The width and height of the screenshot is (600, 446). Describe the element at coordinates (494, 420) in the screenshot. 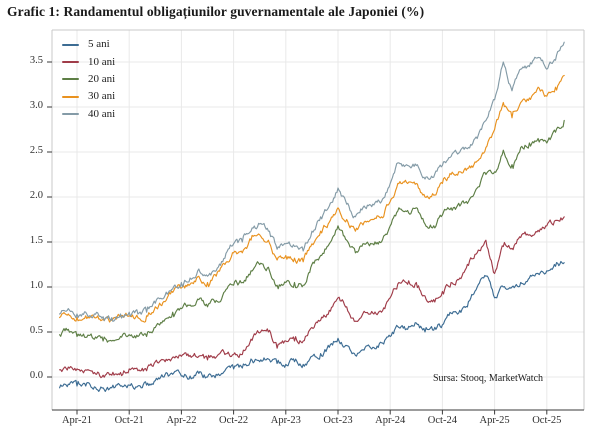

I see `x-tick-label: Apr-25` at that location.